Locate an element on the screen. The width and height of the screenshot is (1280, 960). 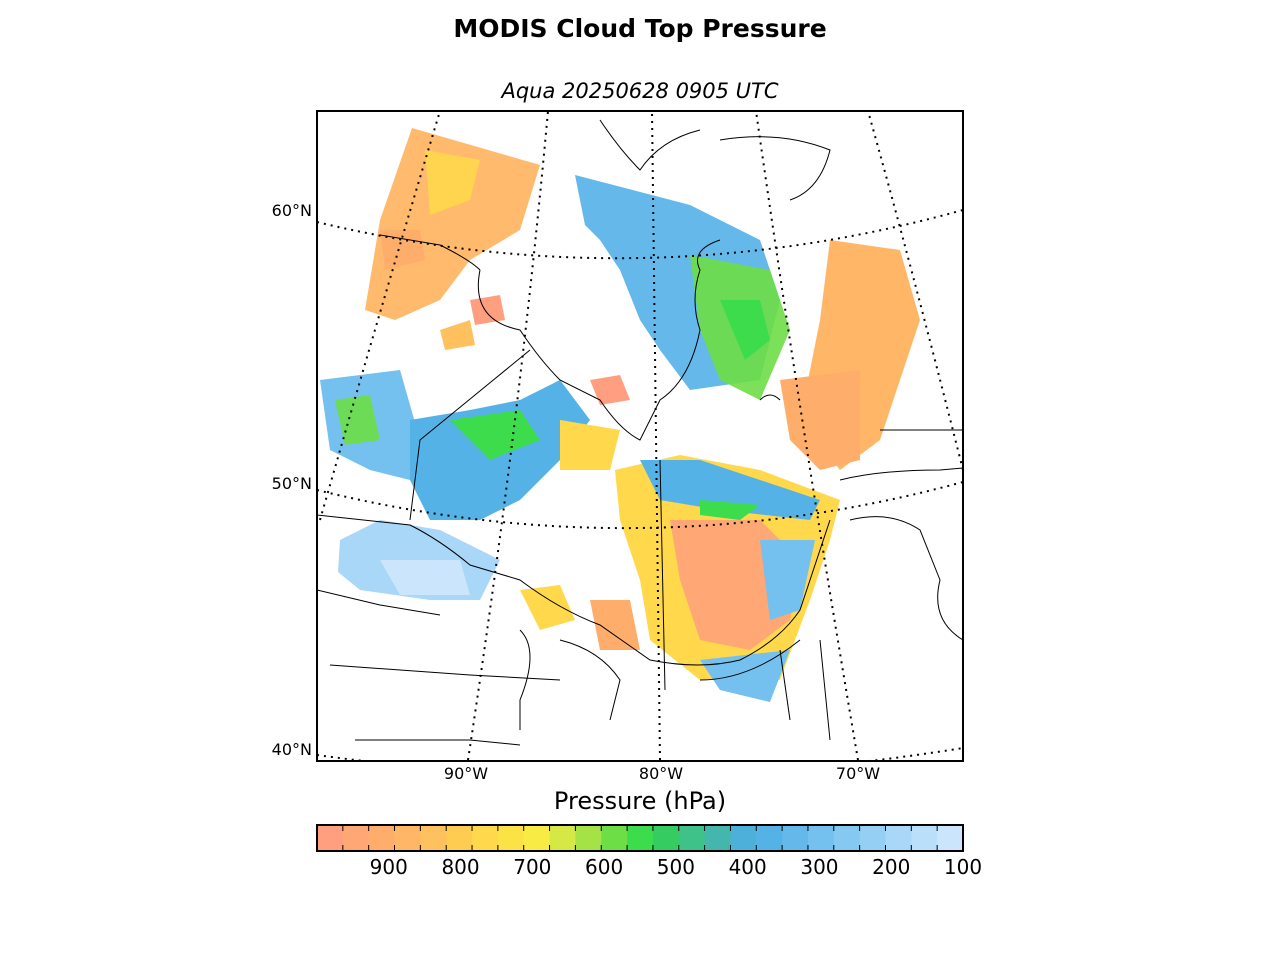
colorbar-tick-label: 300 is located at coordinates (819, 867).